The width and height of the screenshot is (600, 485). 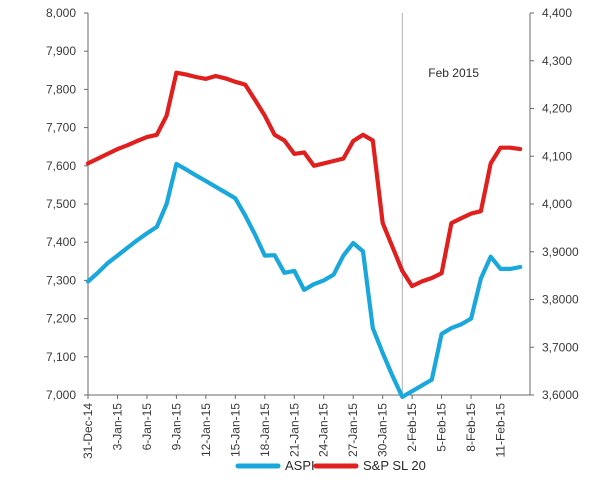 What do you see at coordinates (176, 427) in the screenshot?
I see `x-tick-label: 9-Jan-15` at bounding box center [176, 427].